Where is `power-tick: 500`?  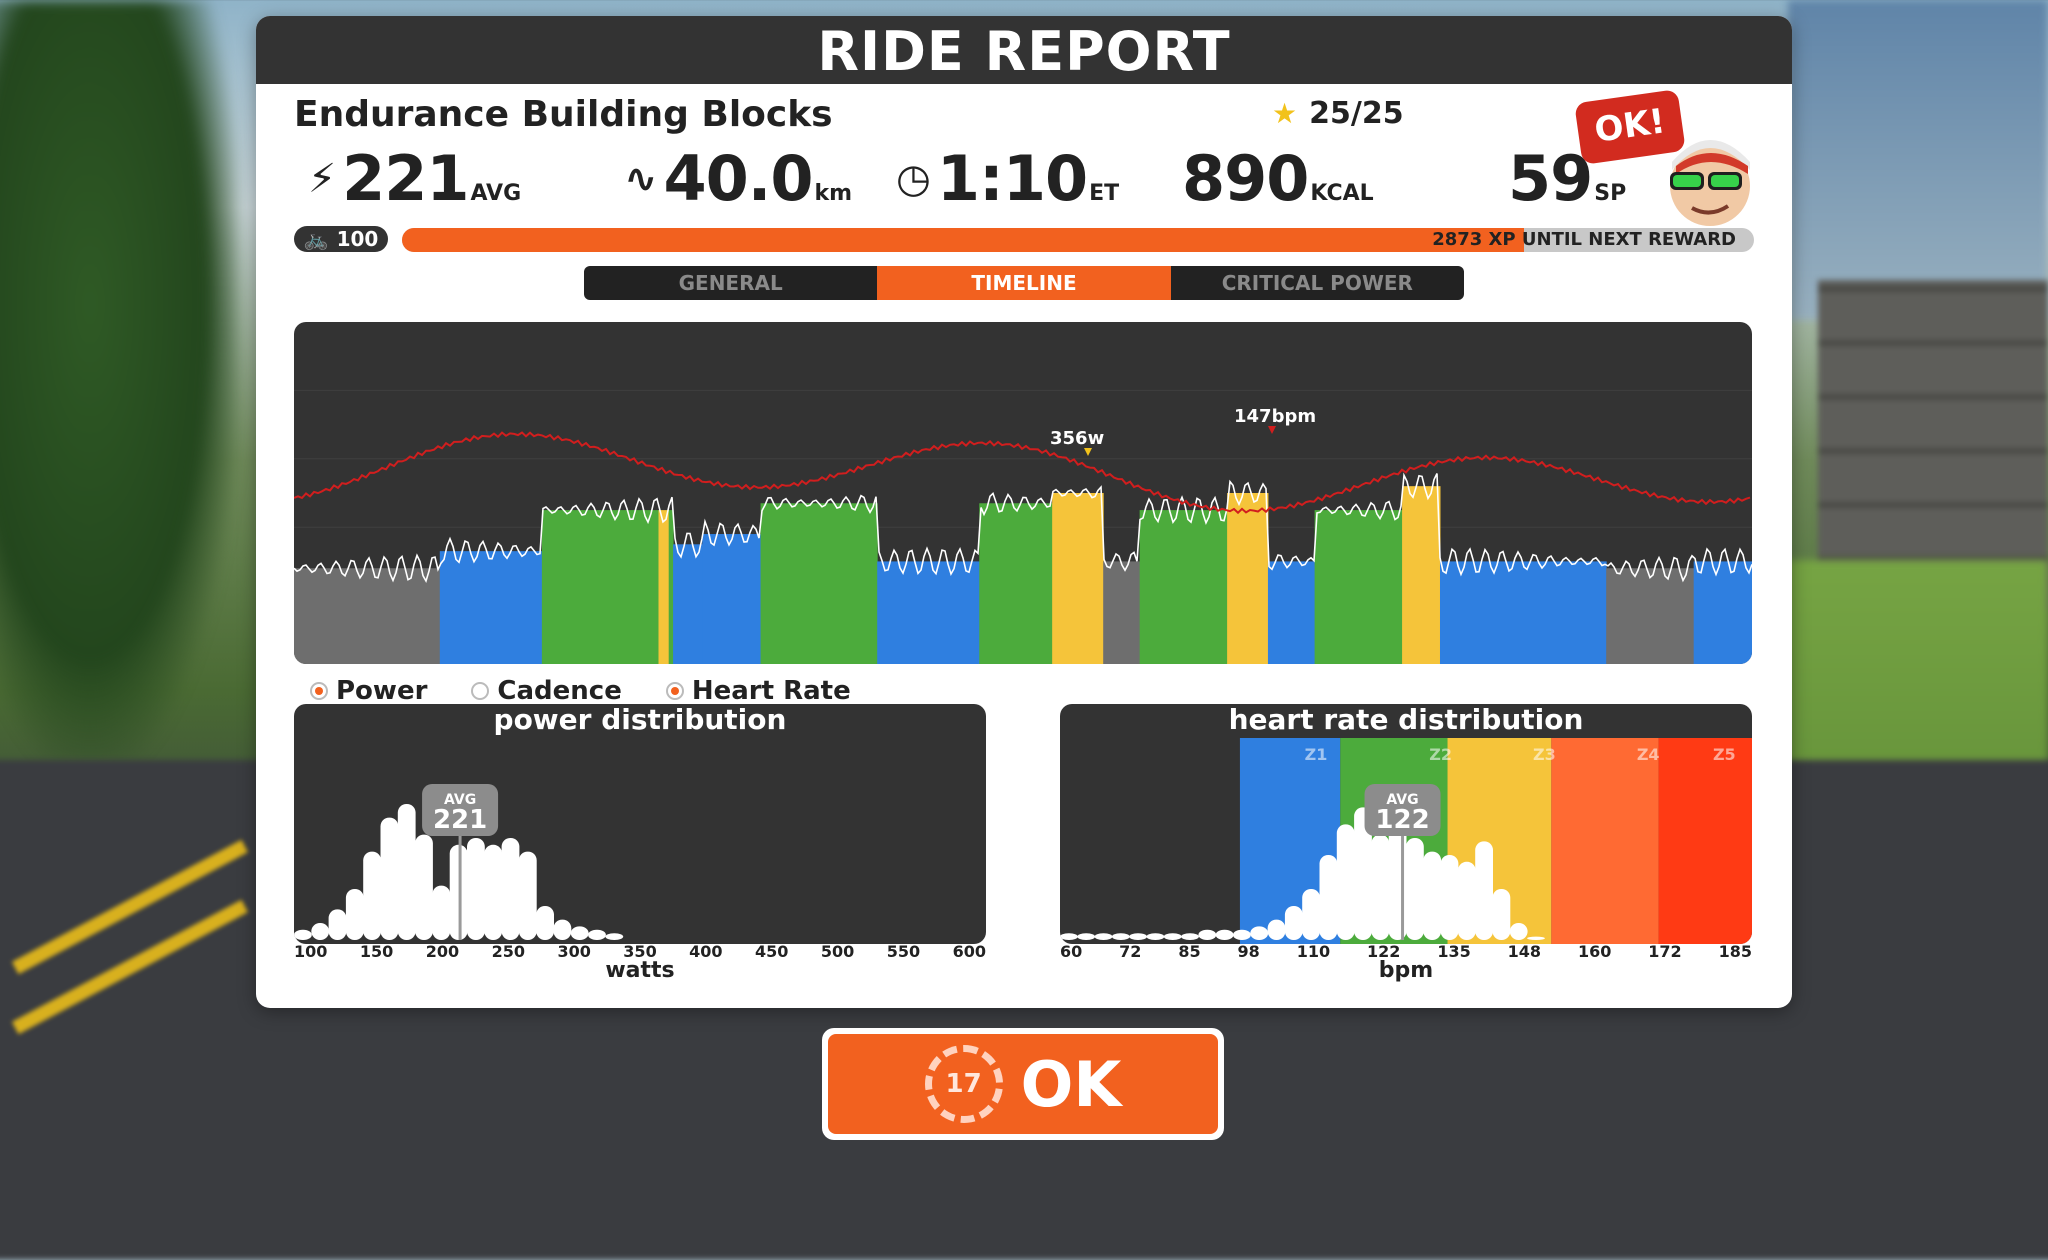 power-tick: 500 is located at coordinates (837, 951).